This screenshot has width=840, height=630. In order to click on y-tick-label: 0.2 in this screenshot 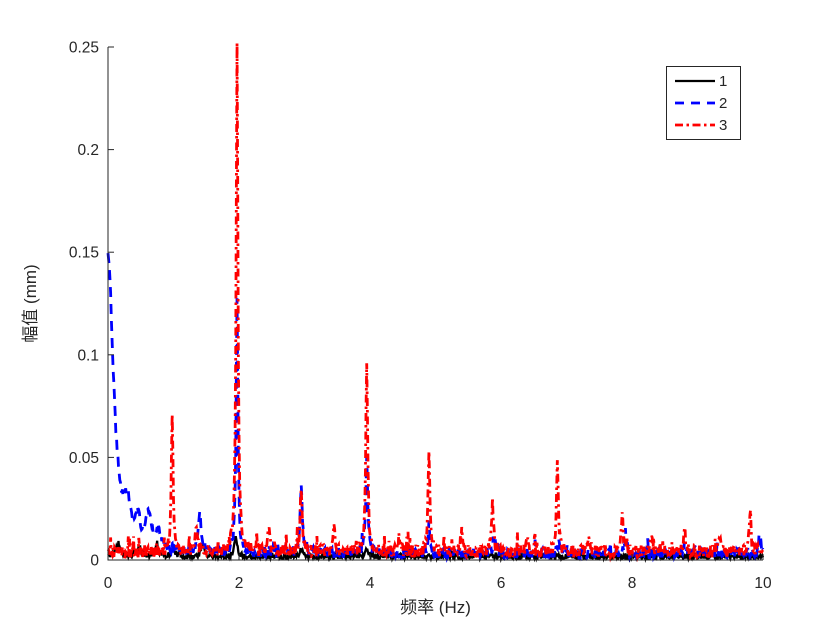, I will do `click(88, 150)`.